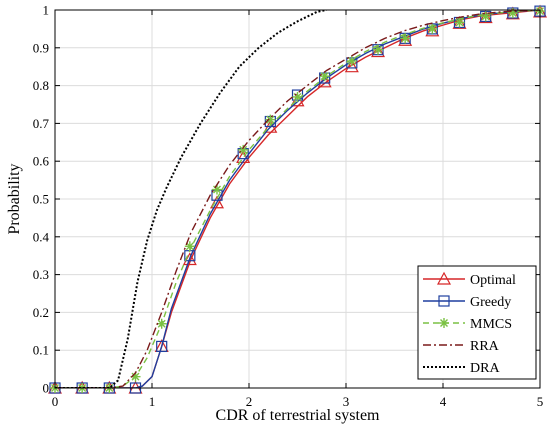  I want to click on y-axis-label: Probability, so click(14, 198).